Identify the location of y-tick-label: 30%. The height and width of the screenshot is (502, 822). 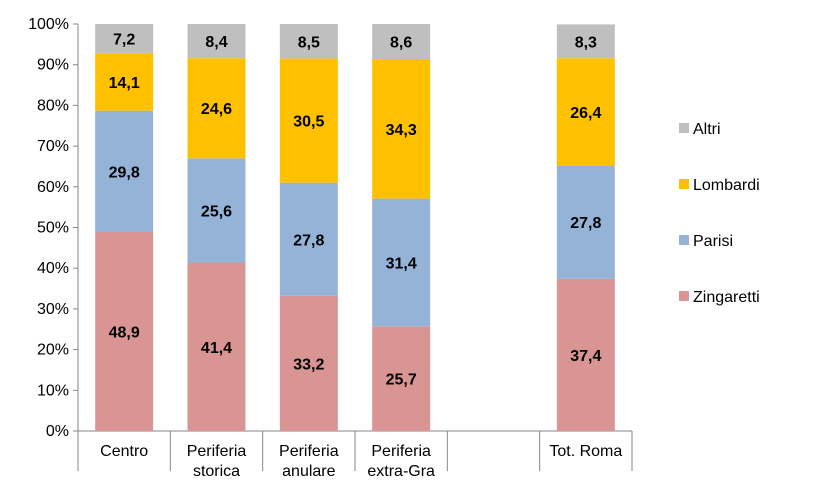
(53, 309).